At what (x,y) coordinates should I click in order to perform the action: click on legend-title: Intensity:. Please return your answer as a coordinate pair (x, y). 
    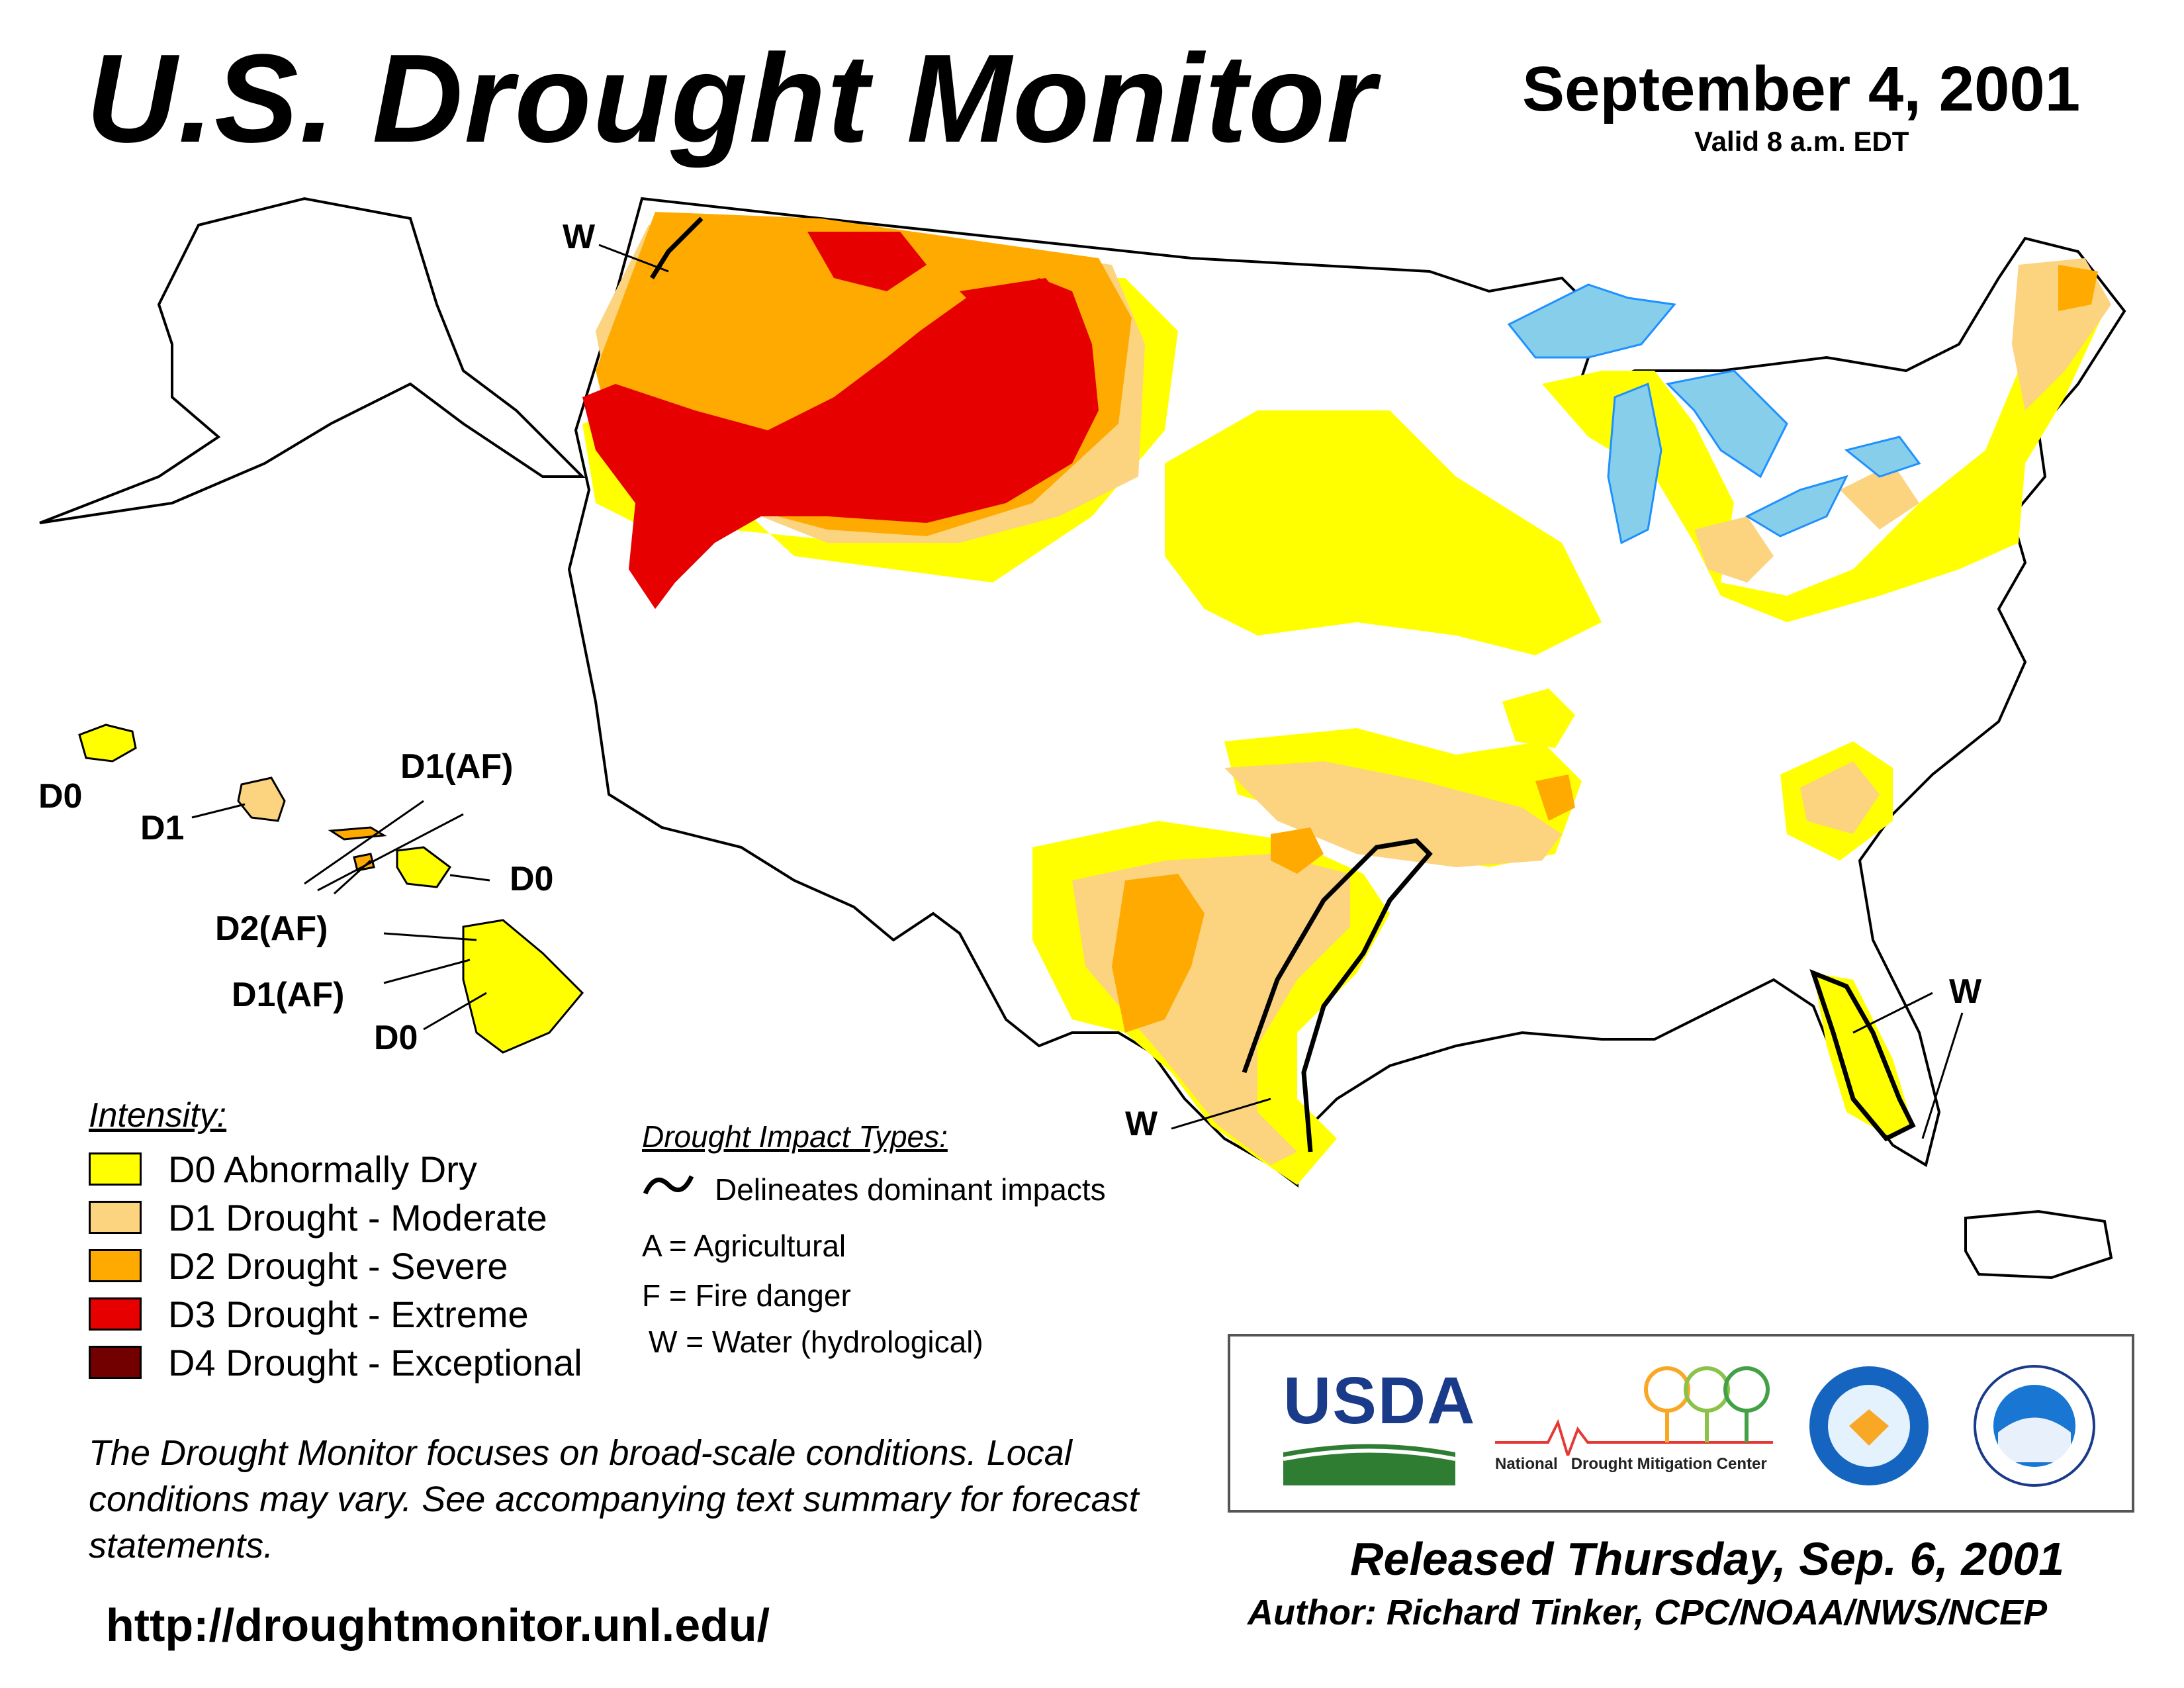
    Looking at the image, I should click on (158, 1115).